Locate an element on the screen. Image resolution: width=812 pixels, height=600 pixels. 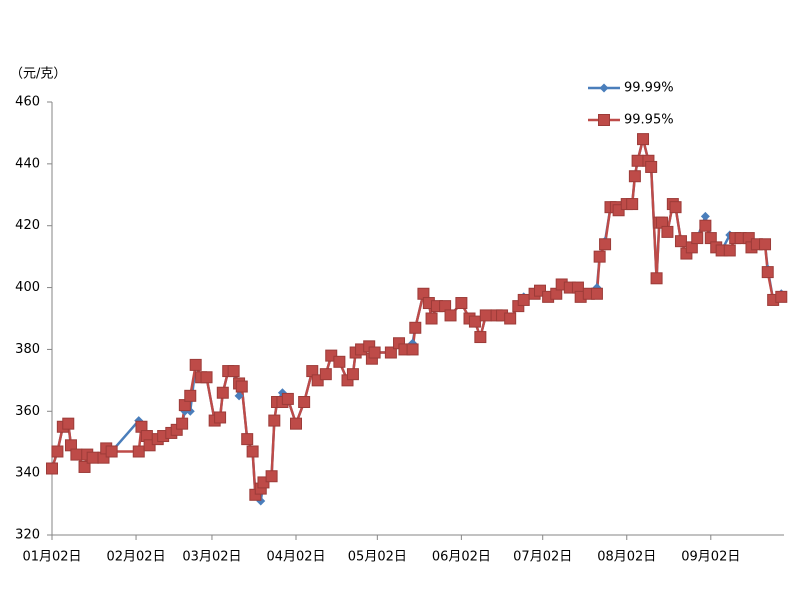
x-tick-label: 06月02日 is located at coordinates (461, 557).